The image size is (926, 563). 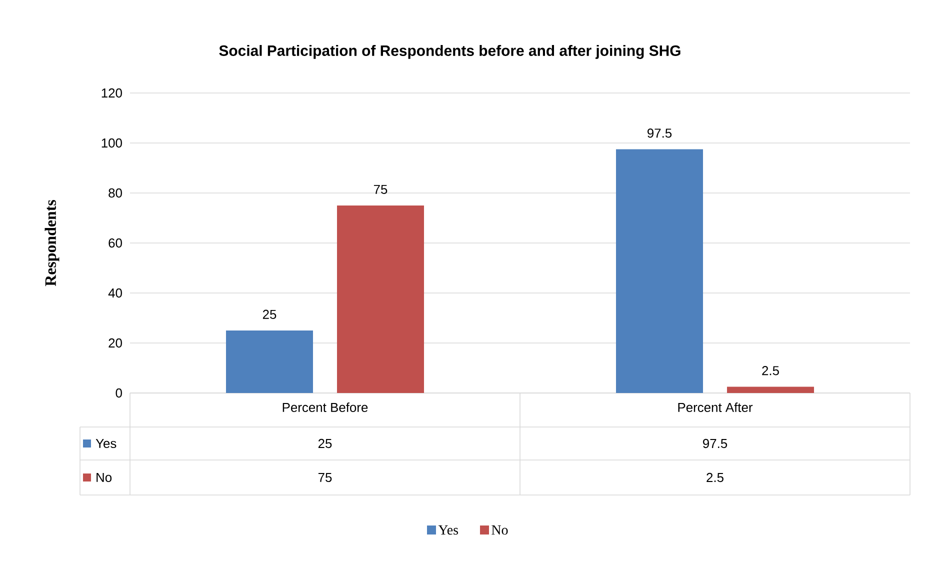 What do you see at coordinates (115, 293) in the screenshot?
I see `y-tick-label: 40` at bounding box center [115, 293].